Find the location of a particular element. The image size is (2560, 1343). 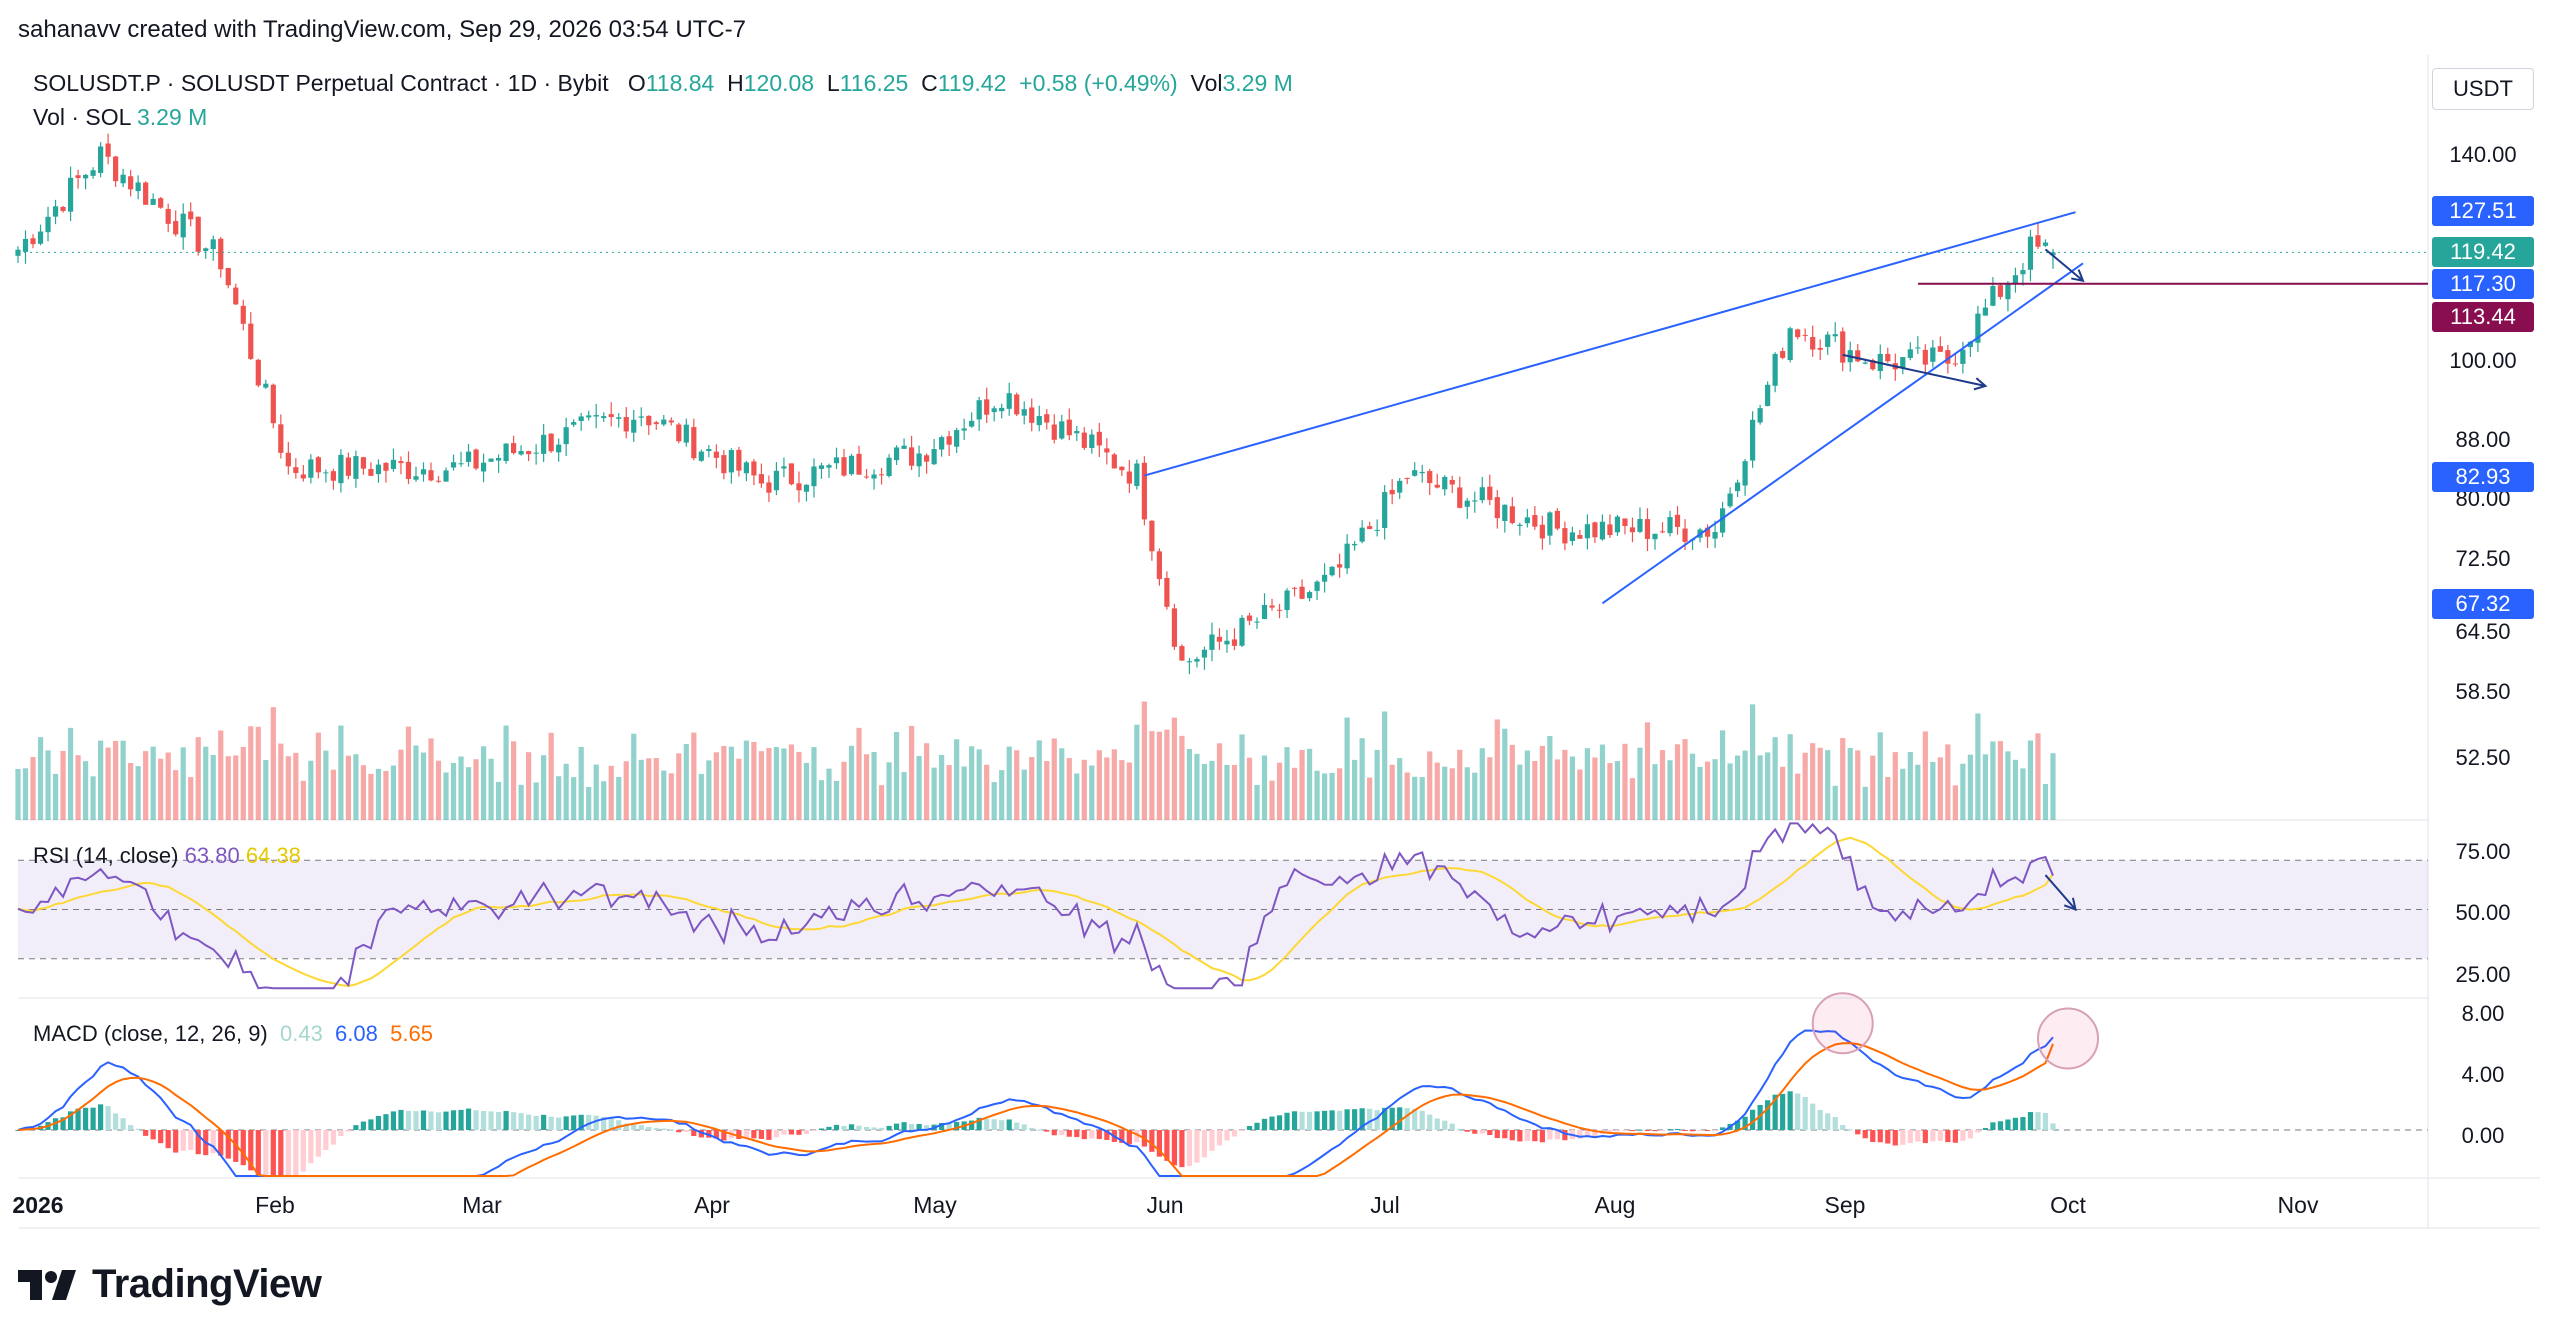

rsi-legend: RSI (14, close) 63.80 64.38 is located at coordinates (167, 856).